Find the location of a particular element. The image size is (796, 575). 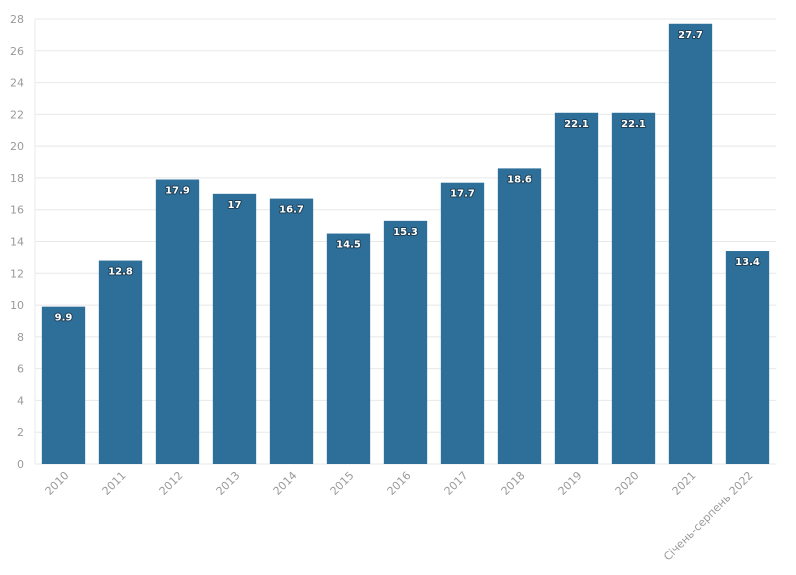

data-label: 17.7 is located at coordinates (462, 194).